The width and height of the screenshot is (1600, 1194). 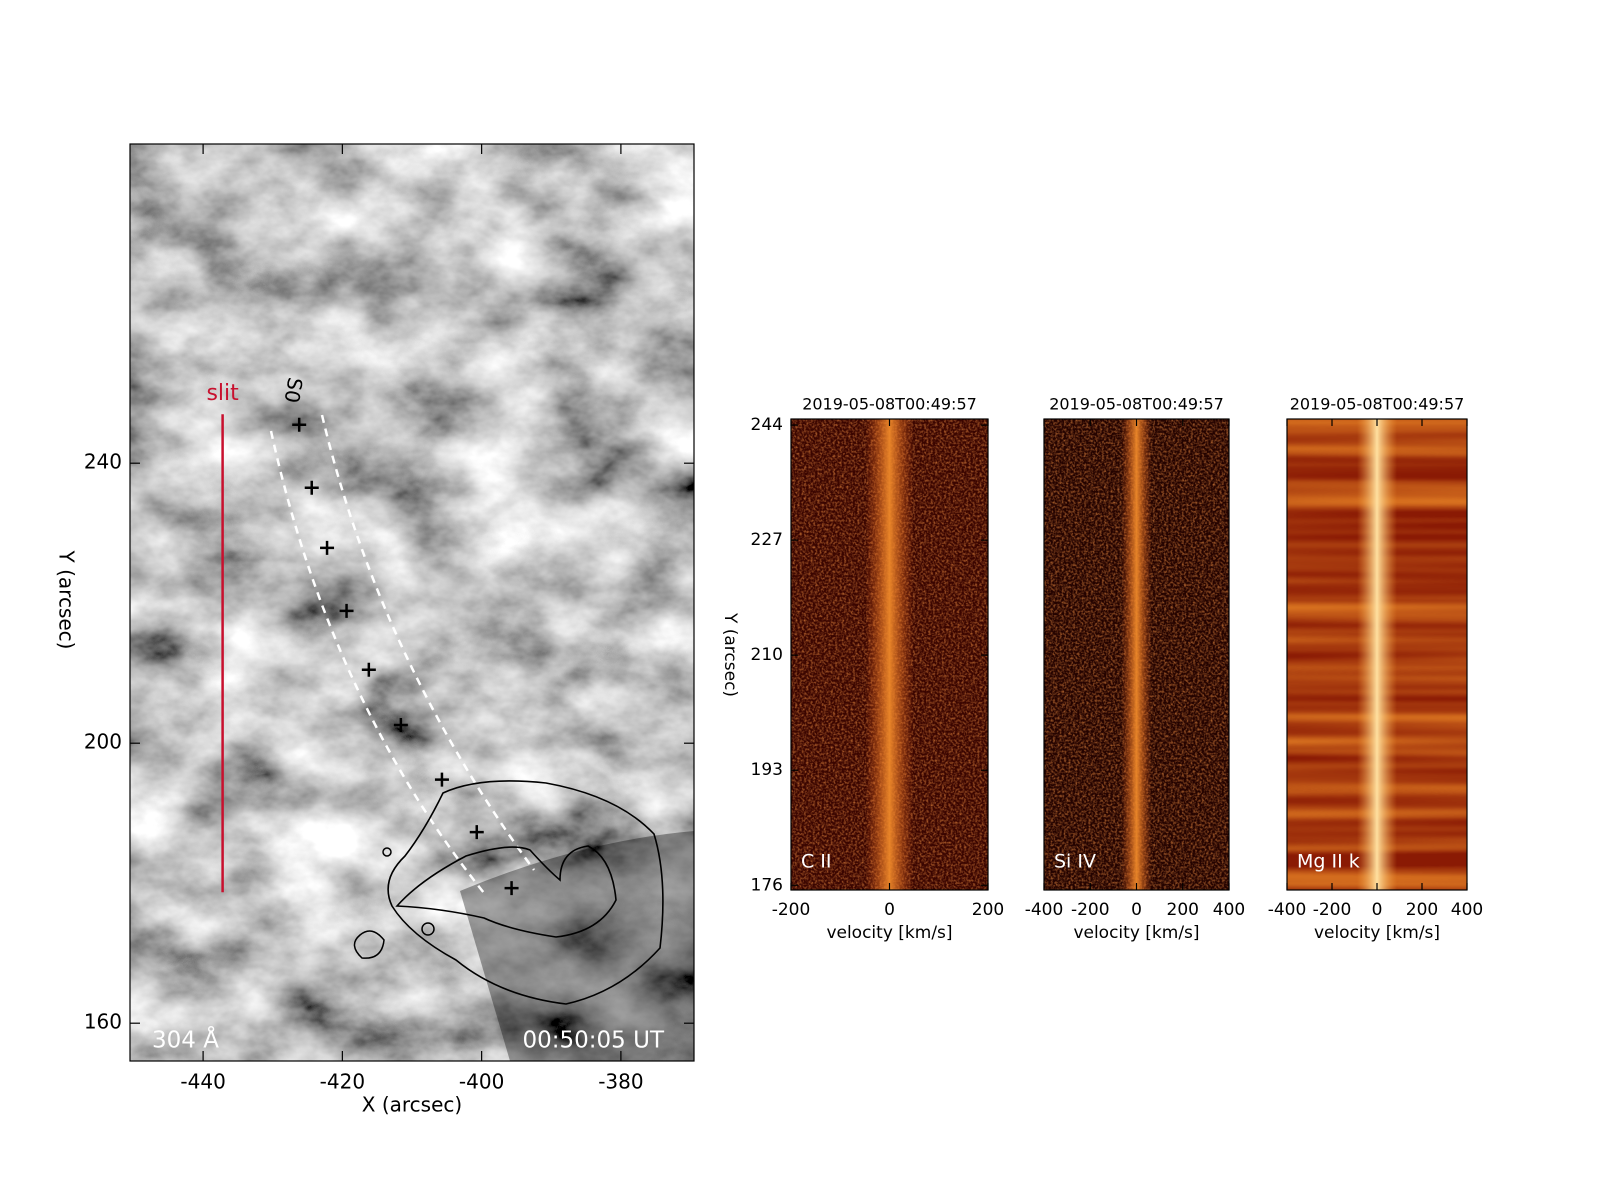 I want to click on wavelength-label: 304 Å, so click(x=185, y=1040).